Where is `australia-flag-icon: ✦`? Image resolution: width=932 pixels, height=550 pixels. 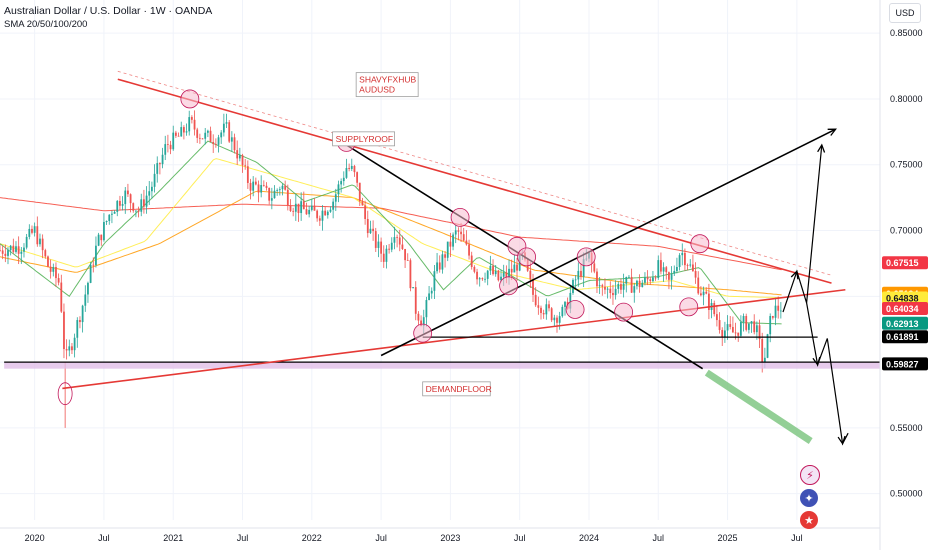 australia-flag-icon: ✦ is located at coordinates (809, 498).